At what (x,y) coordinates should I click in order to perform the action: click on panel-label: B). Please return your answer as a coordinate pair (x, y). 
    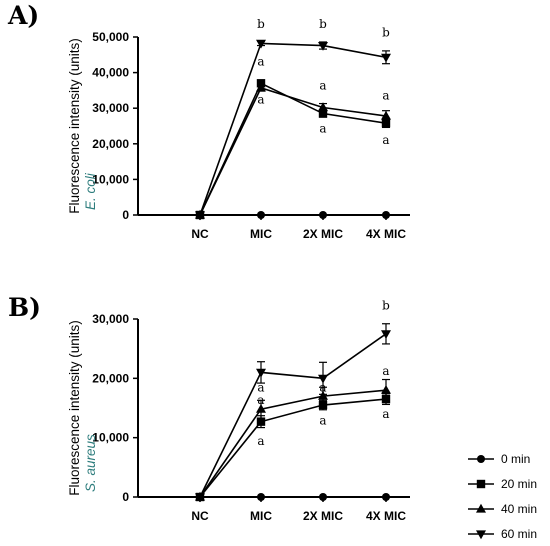
    Looking at the image, I should click on (24, 307).